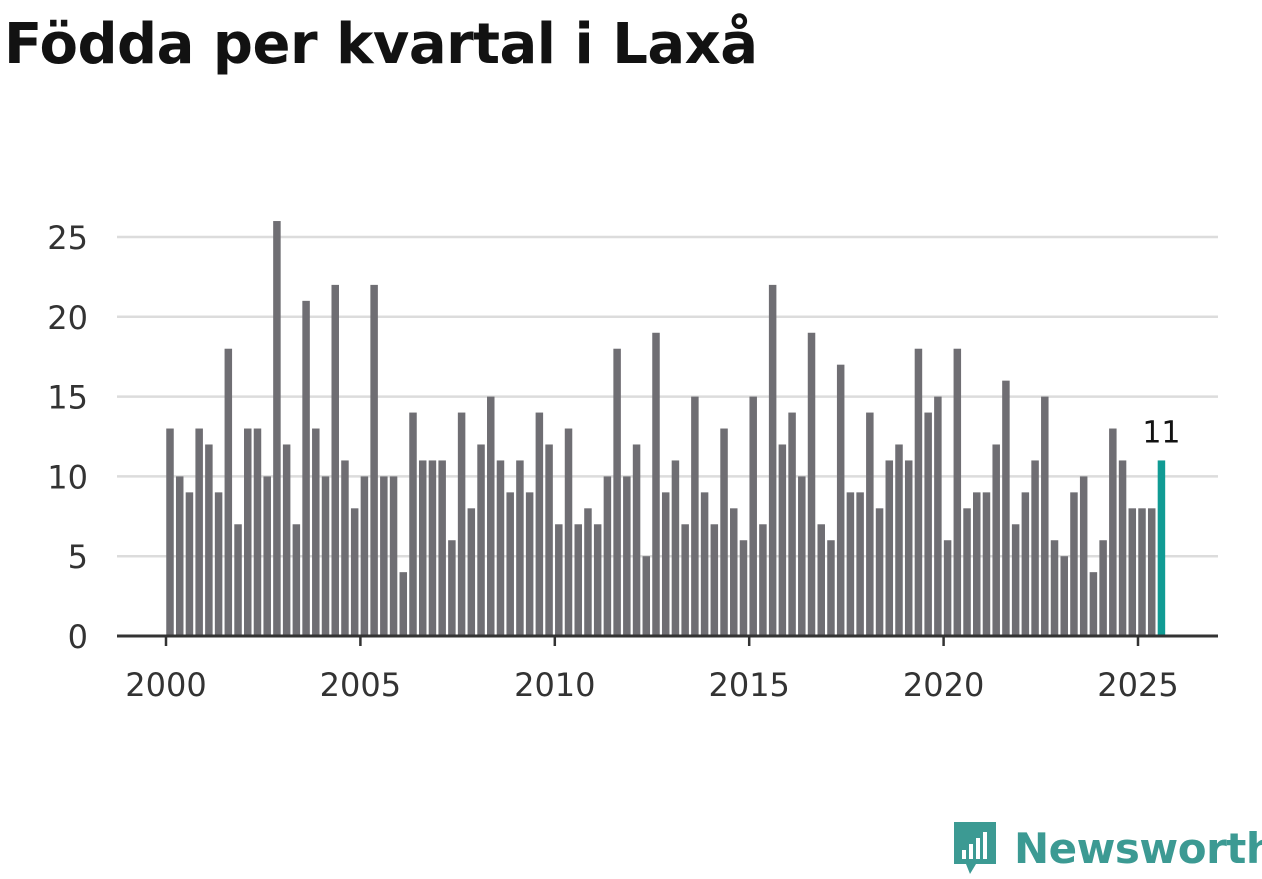 The image size is (1262, 879). Describe the element at coordinates (1138, 848) in the screenshot. I see `brand-name: Newsworthy` at that location.